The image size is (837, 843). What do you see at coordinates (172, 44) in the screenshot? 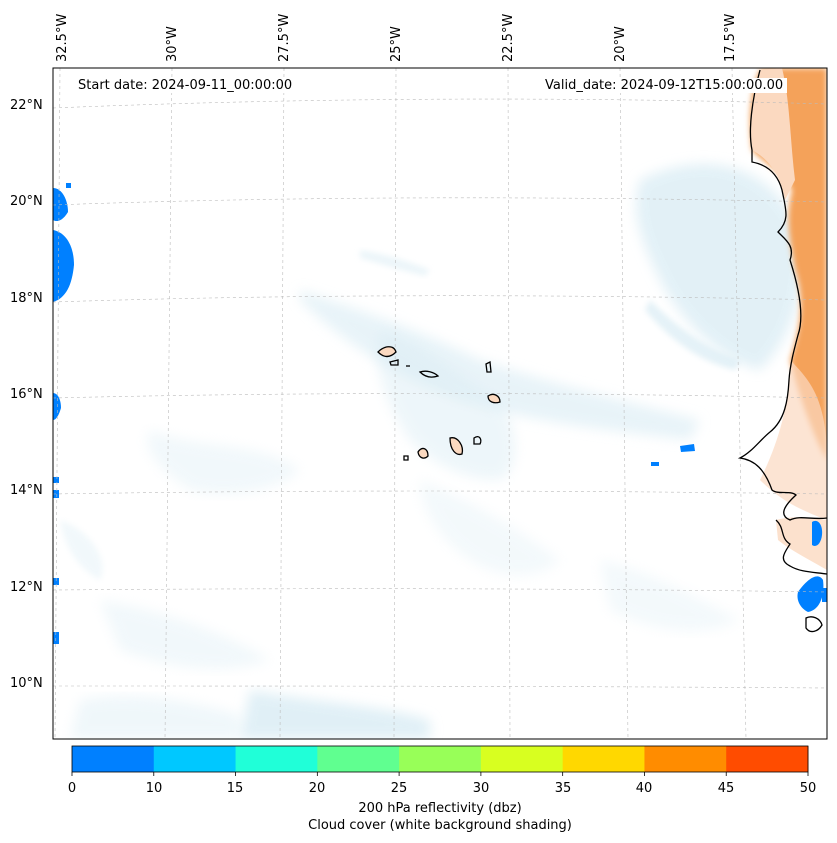
I see `lon-tick-label: 30°W` at bounding box center [172, 44].